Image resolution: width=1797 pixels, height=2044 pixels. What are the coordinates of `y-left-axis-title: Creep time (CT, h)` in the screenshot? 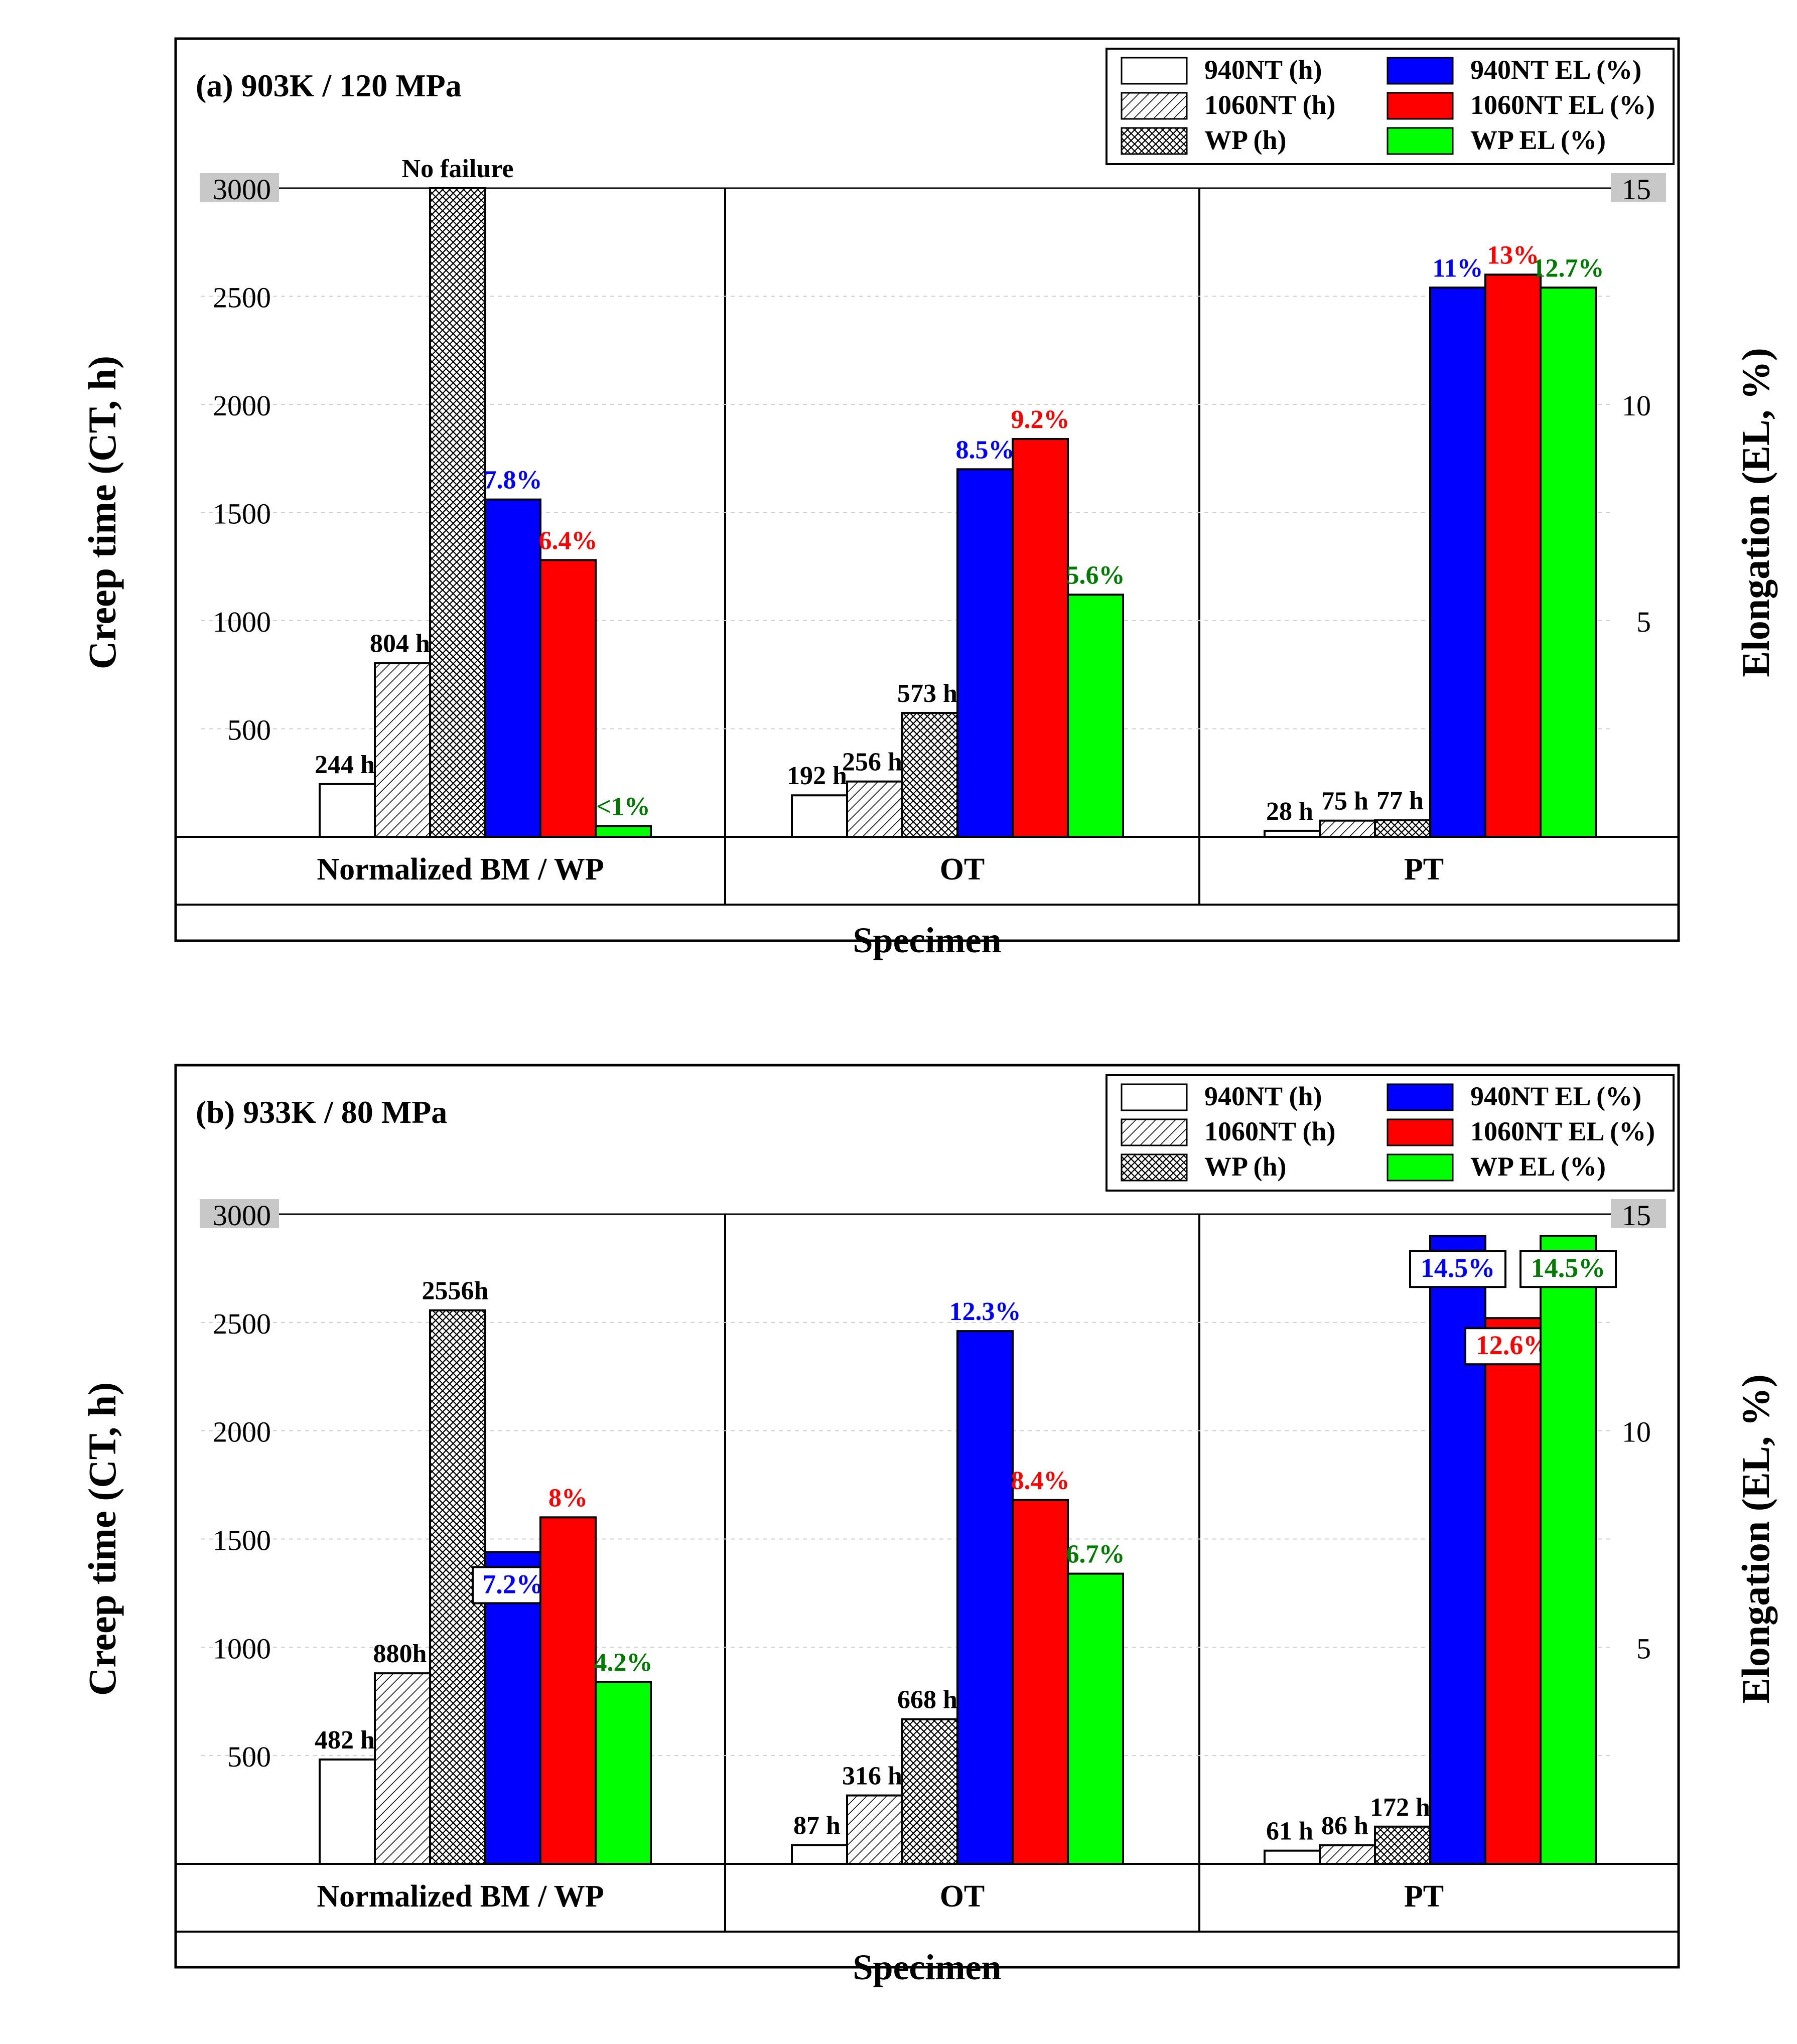 It's located at (102, 512).